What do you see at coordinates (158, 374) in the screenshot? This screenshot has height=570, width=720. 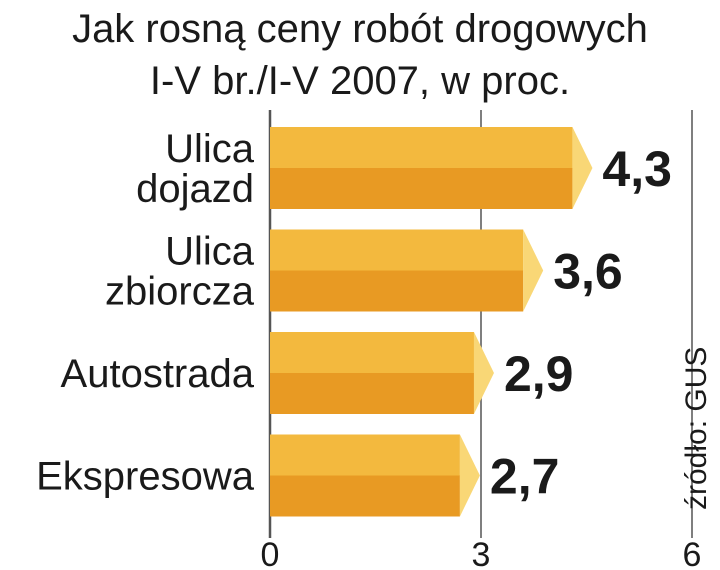 I see `category-label: Autostrada` at bounding box center [158, 374].